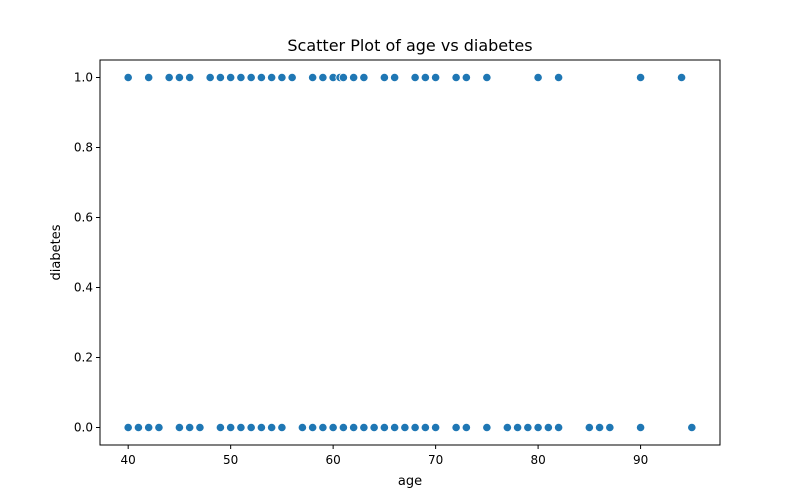  What do you see at coordinates (128, 460) in the screenshot?
I see `x-tick-label: 40` at bounding box center [128, 460].